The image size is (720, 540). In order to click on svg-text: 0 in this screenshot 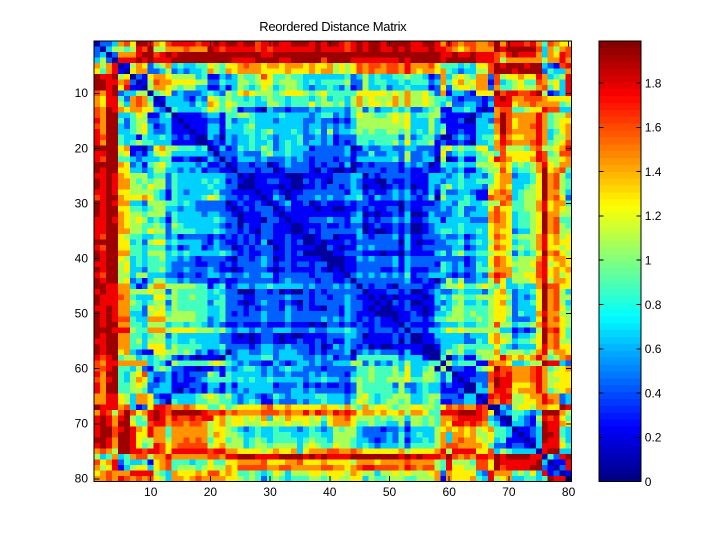, I will do `click(648, 482)`.